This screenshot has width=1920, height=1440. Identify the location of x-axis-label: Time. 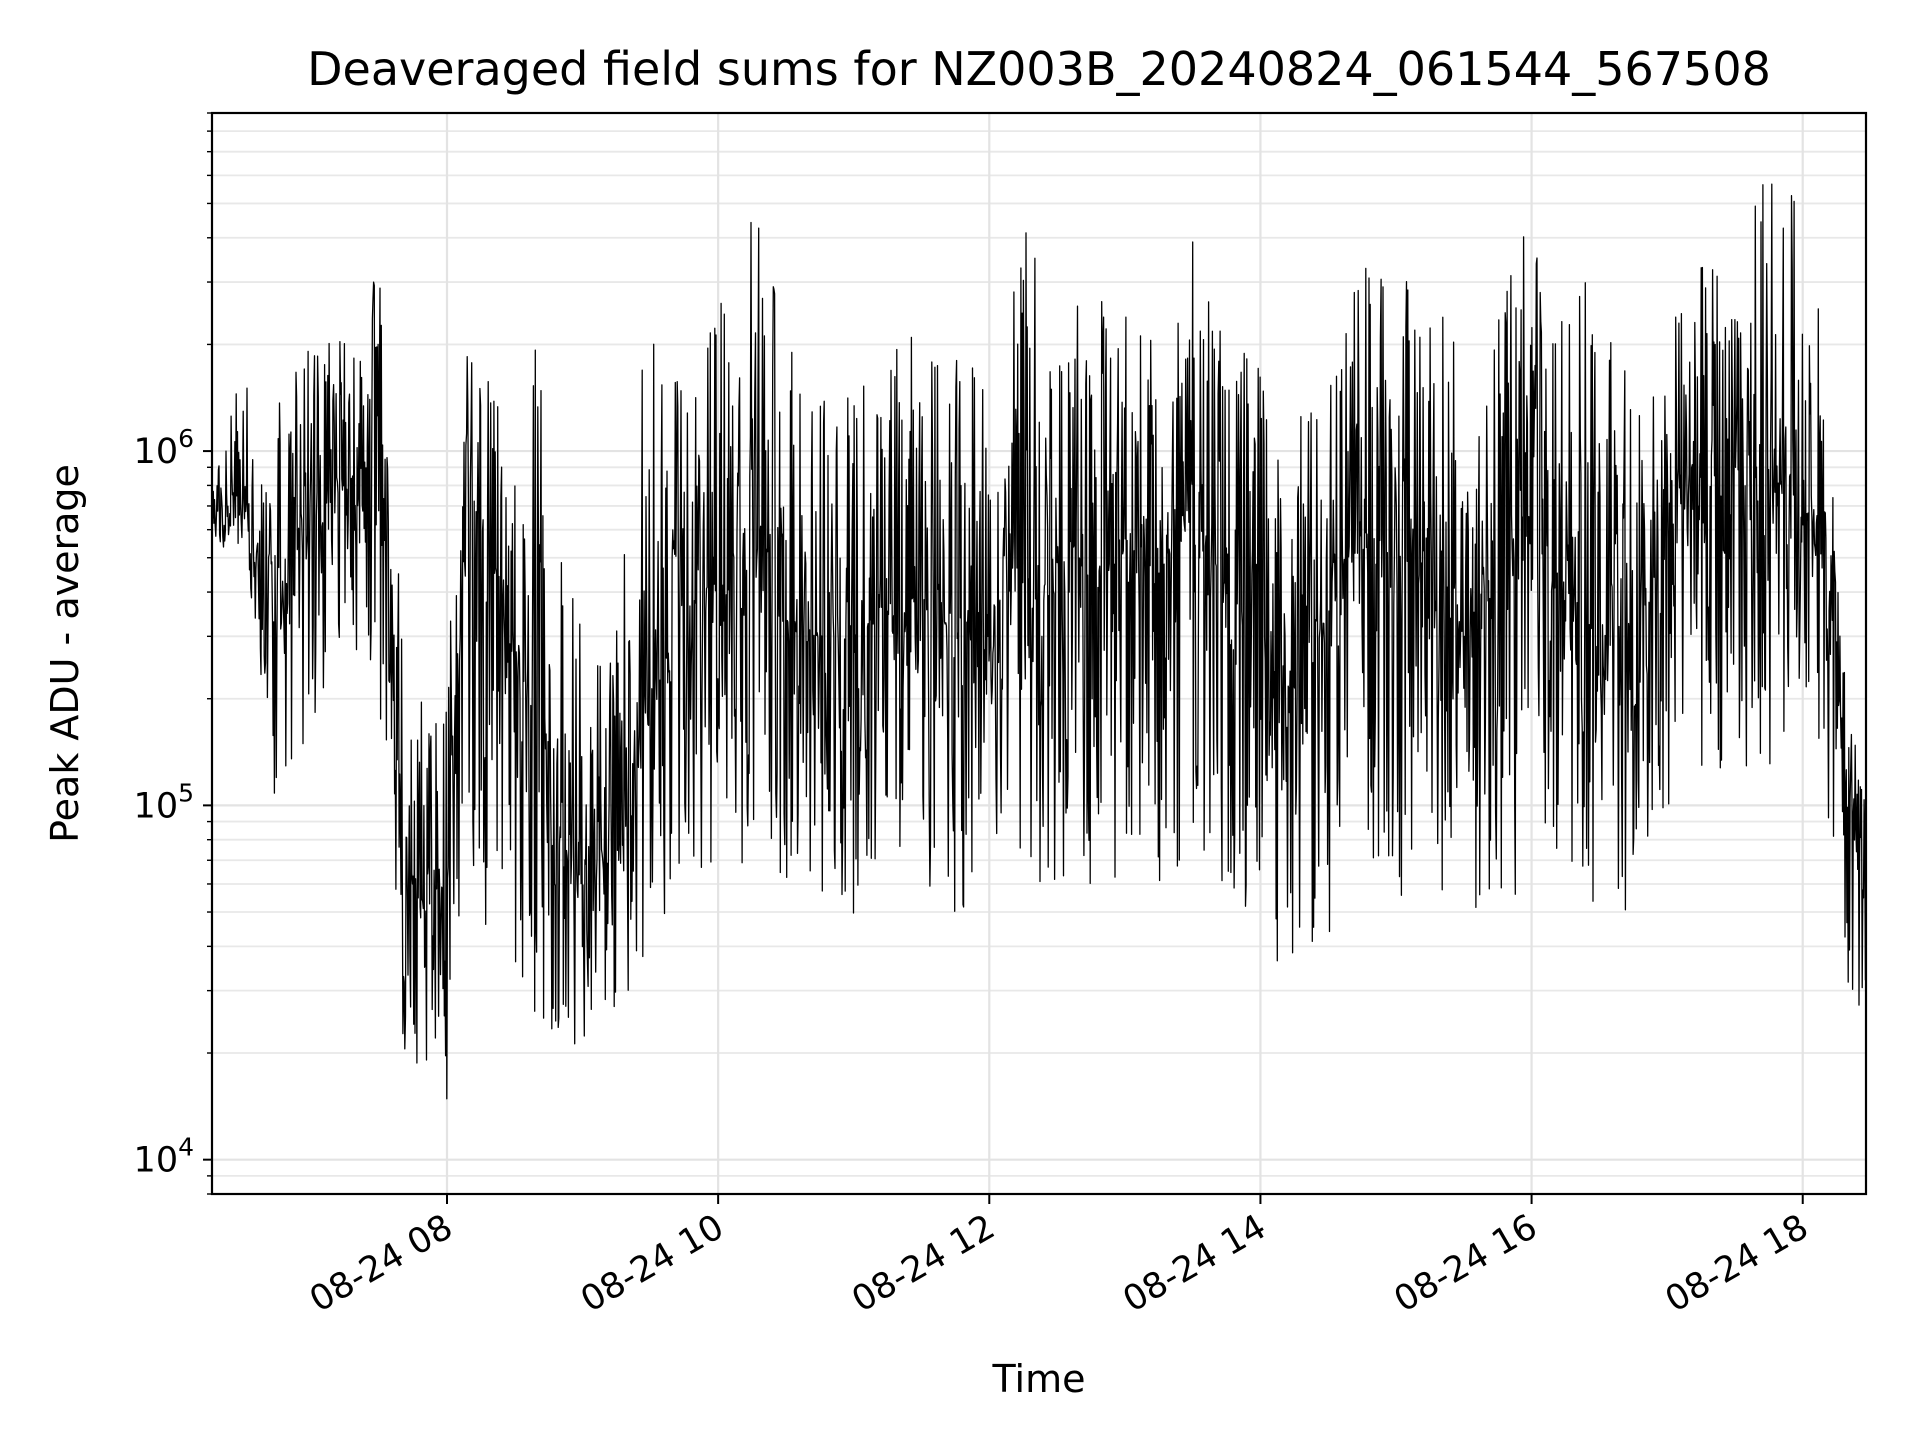
(1039, 1379).